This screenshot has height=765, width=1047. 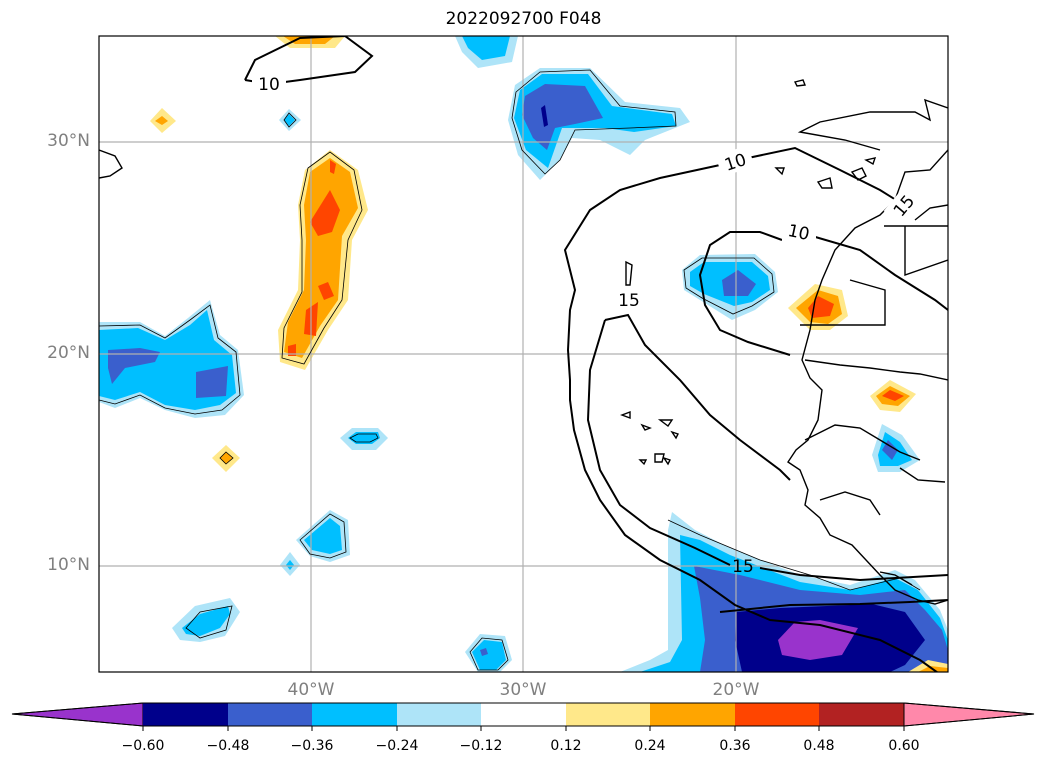 I want to click on map-title: 2022092700 F048, so click(x=523, y=19).